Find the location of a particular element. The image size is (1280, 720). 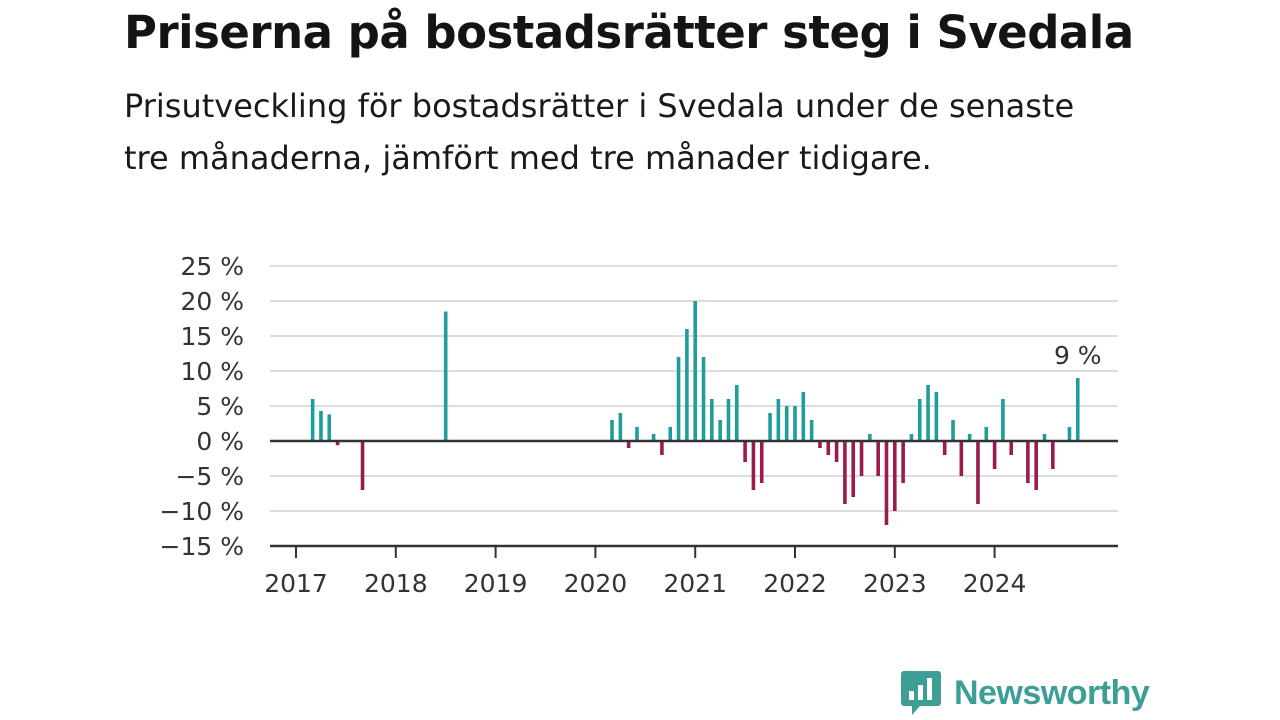

x-tick-label: 2022 is located at coordinates (795, 583).